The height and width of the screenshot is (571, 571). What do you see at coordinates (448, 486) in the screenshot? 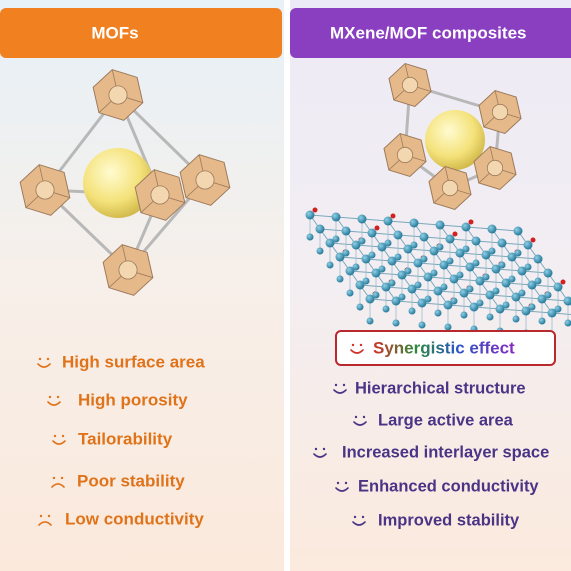
I see `right-item: Enhanced conductivity` at bounding box center [448, 486].